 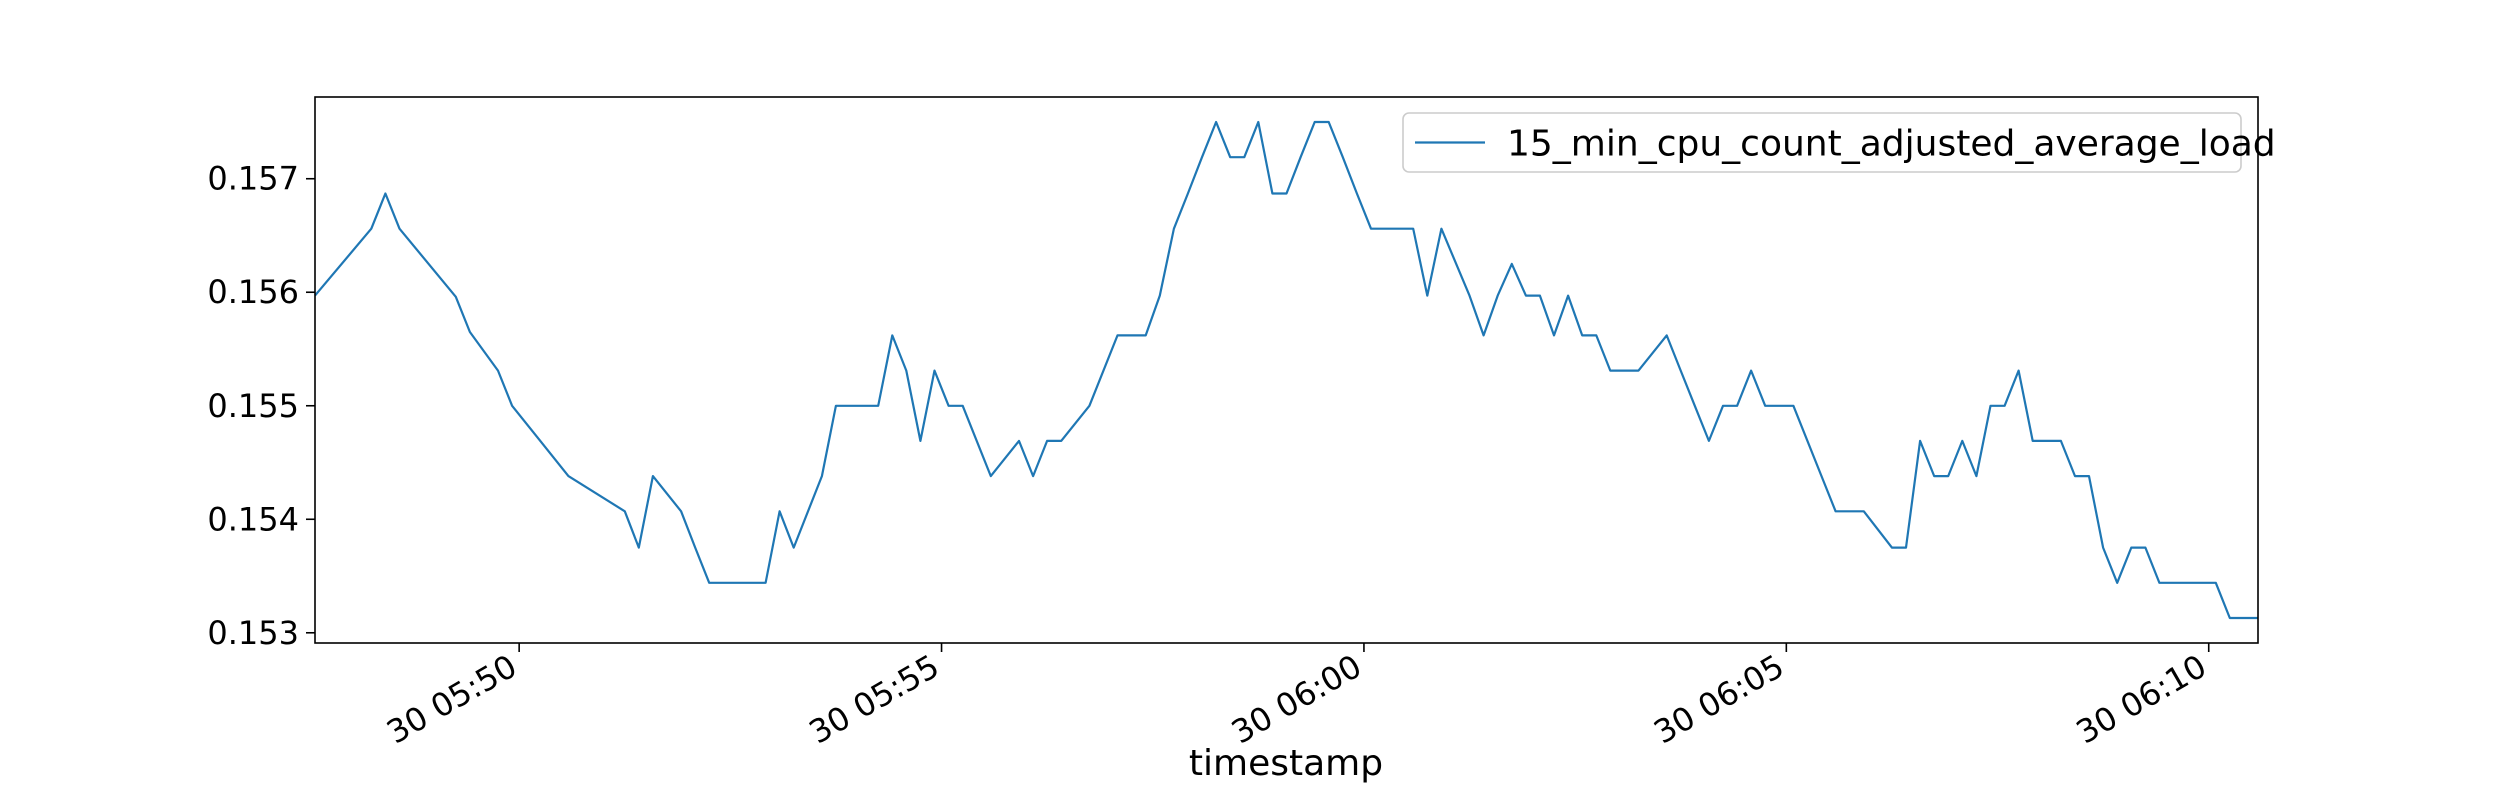 What do you see at coordinates (253, 292) in the screenshot?
I see `y-tick-label: 0.156` at bounding box center [253, 292].